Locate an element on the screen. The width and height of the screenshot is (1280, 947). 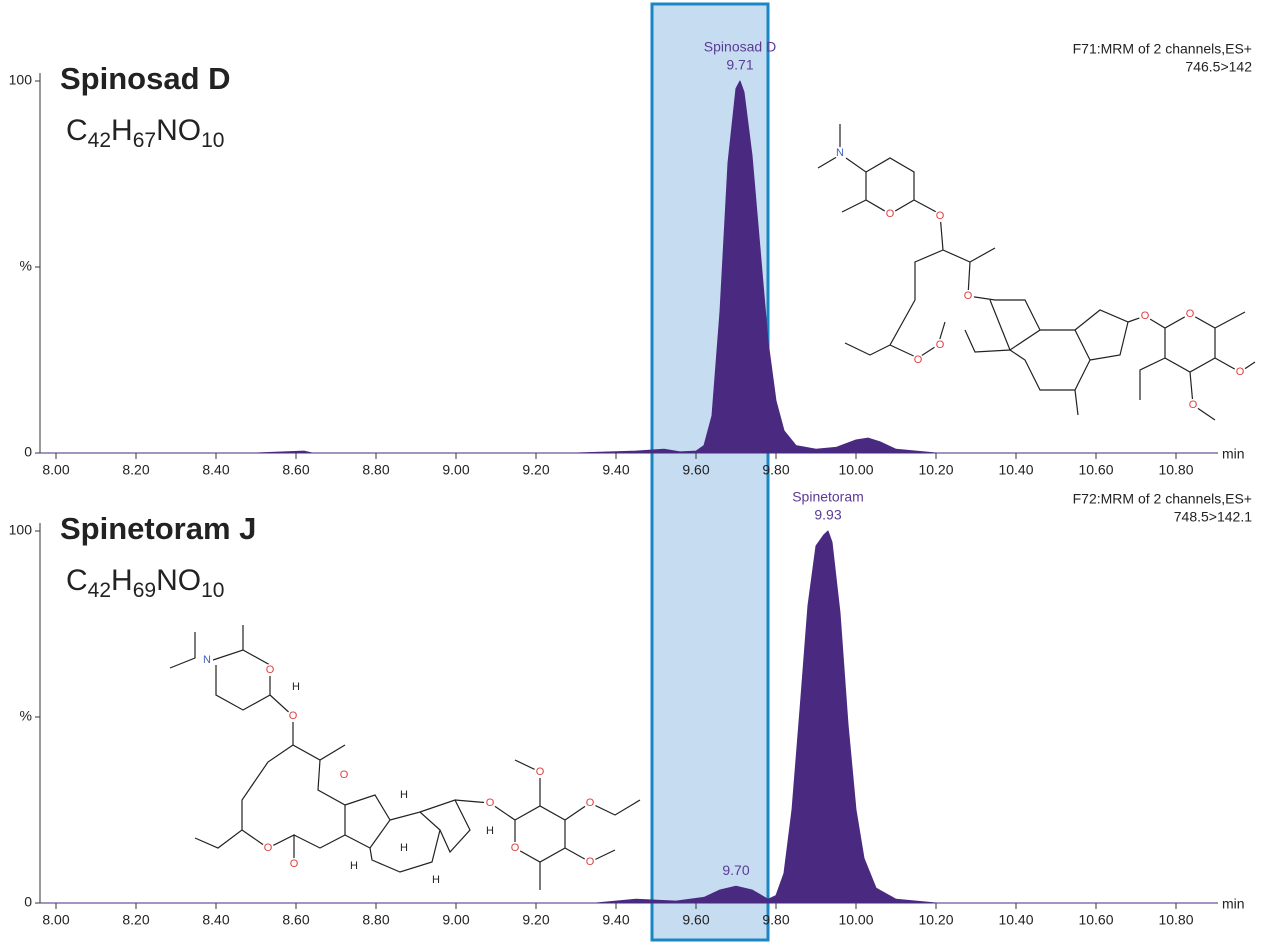
formula-subscript: 69 is located at coordinates (144, 590).